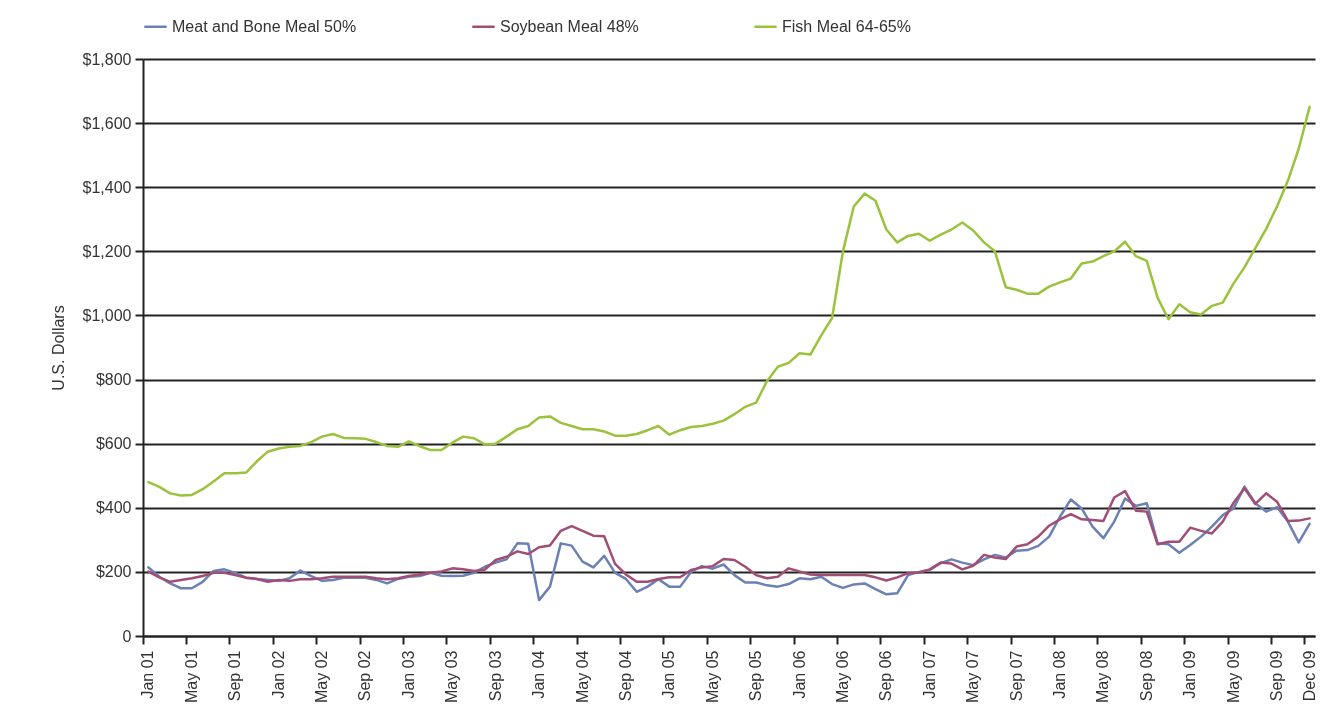 This screenshot has height=721, width=1326. I want to click on x-tick-label: May 04, so click(582, 676).